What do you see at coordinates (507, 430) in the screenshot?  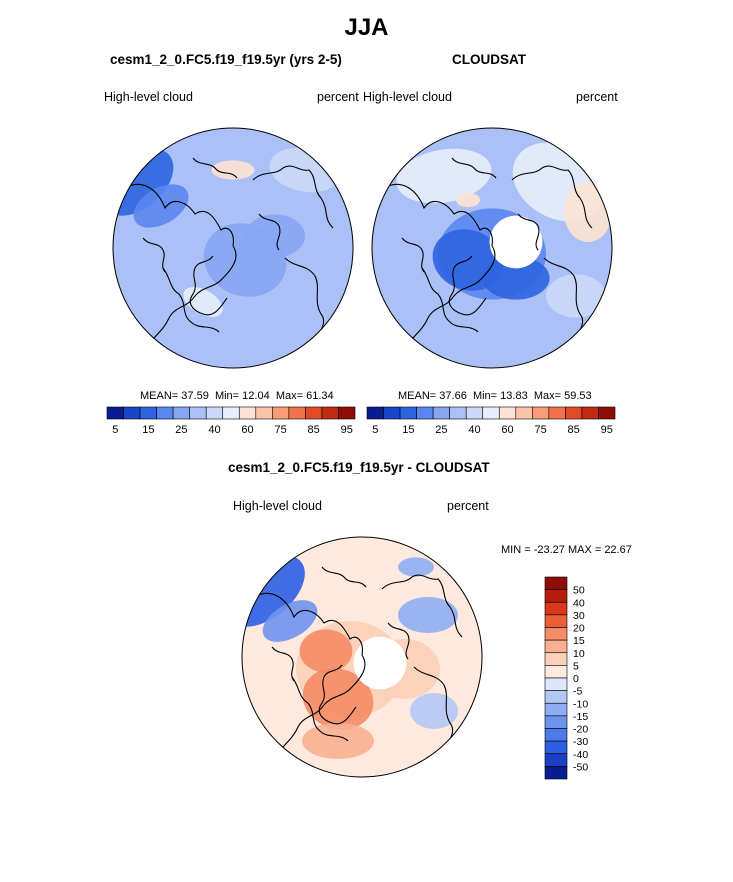 I see `colorbar-tick-label: 60` at bounding box center [507, 430].